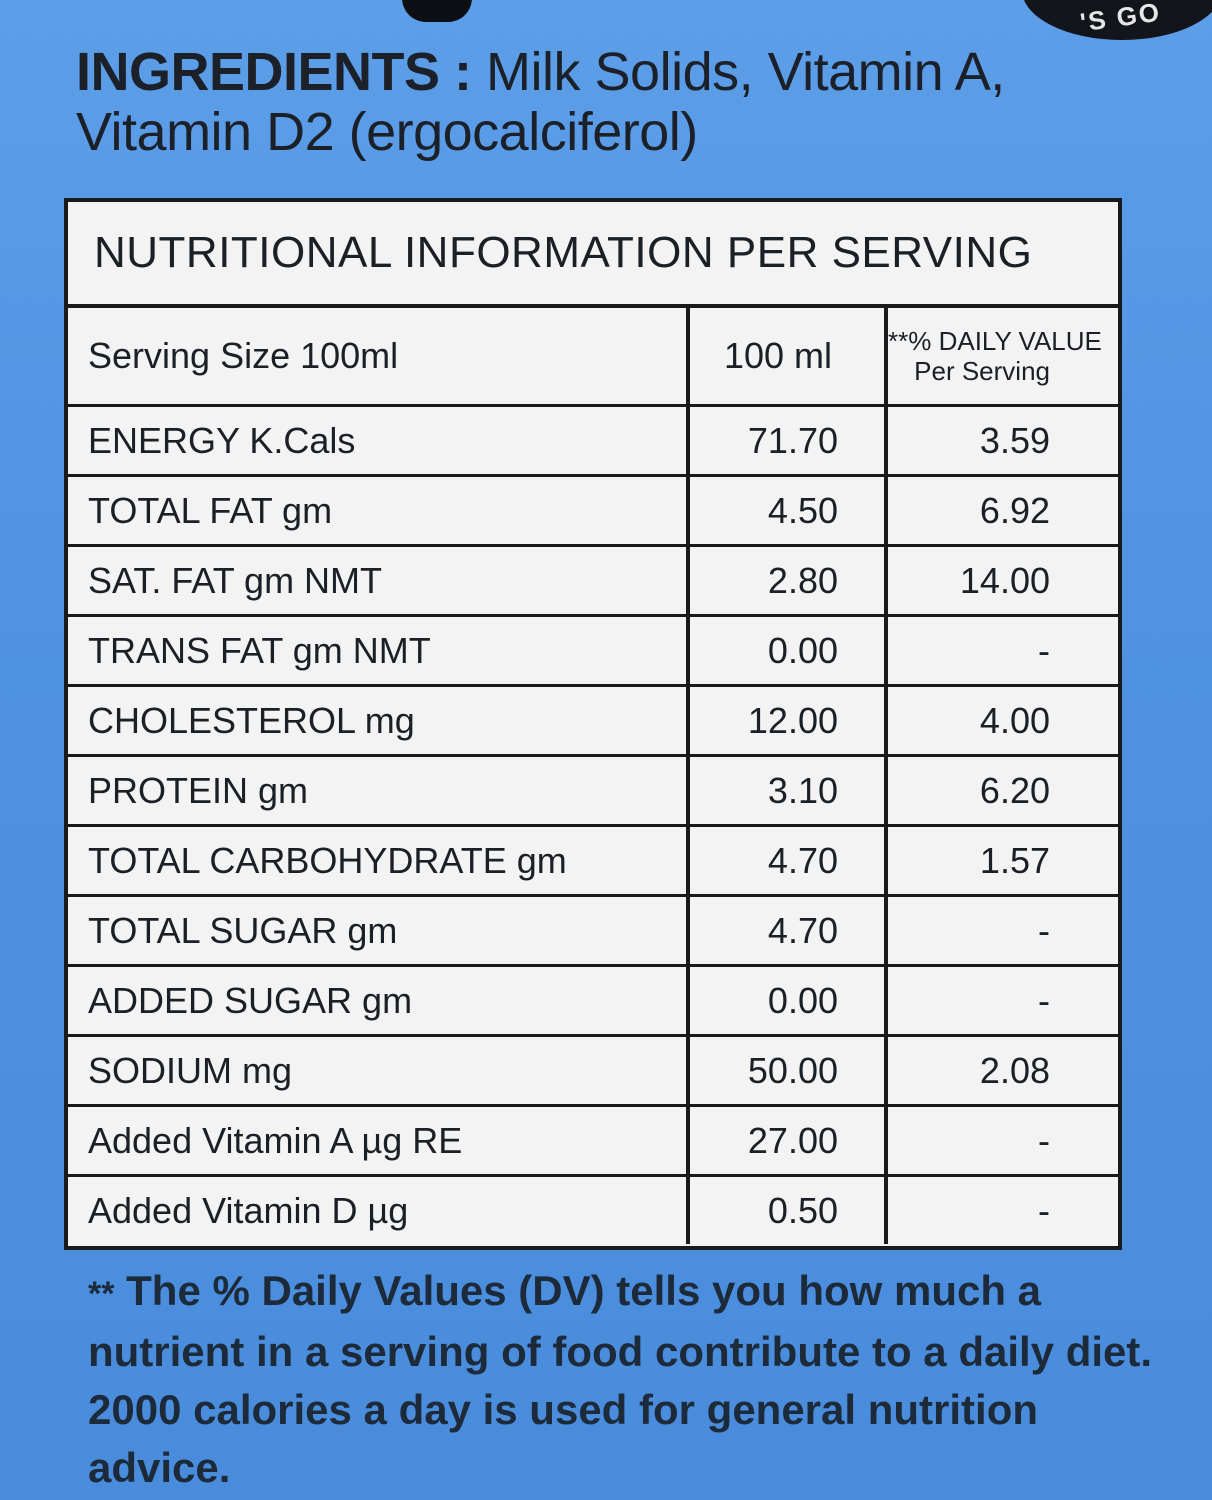 The width and height of the screenshot is (1212, 1500). What do you see at coordinates (274, 72) in the screenshot?
I see `ingredients-label: INGREDIENTS :` at bounding box center [274, 72].